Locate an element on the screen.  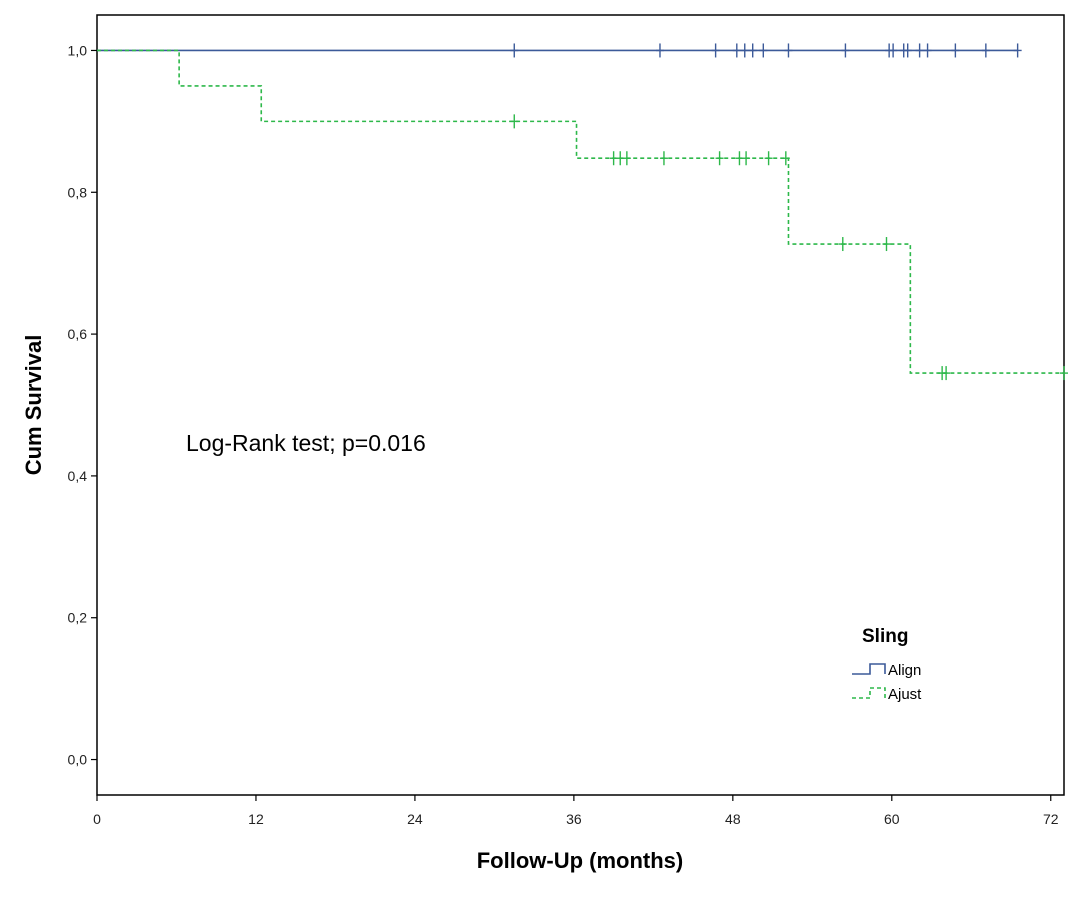
y-tick-label: 0,8 is located at coordinates (78, 192).